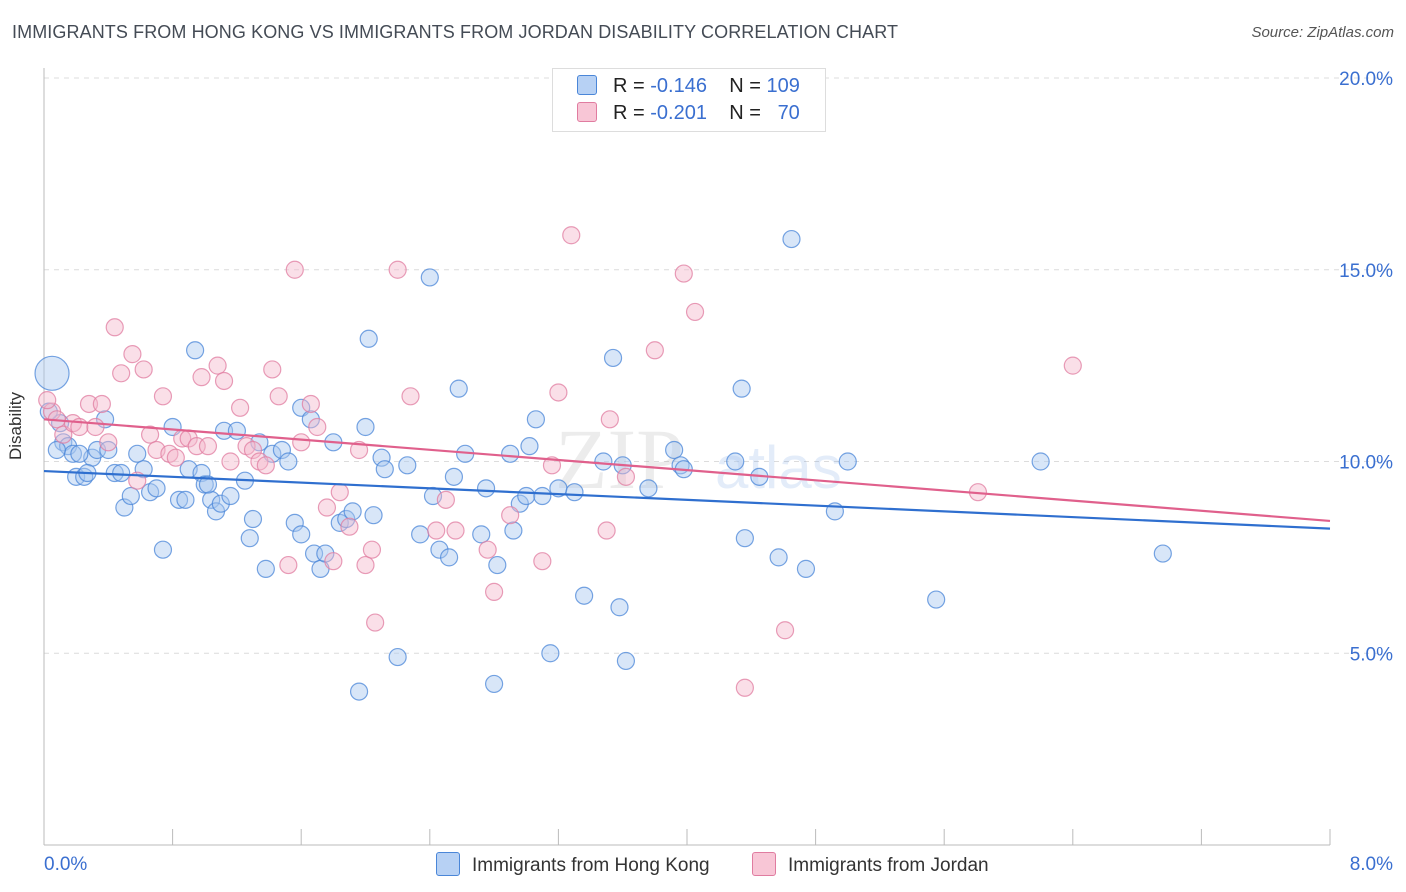 The width and height of the screenshot is (1406, 892). I want to click on y-tick-label: 5.0%, so click(1371, 654).